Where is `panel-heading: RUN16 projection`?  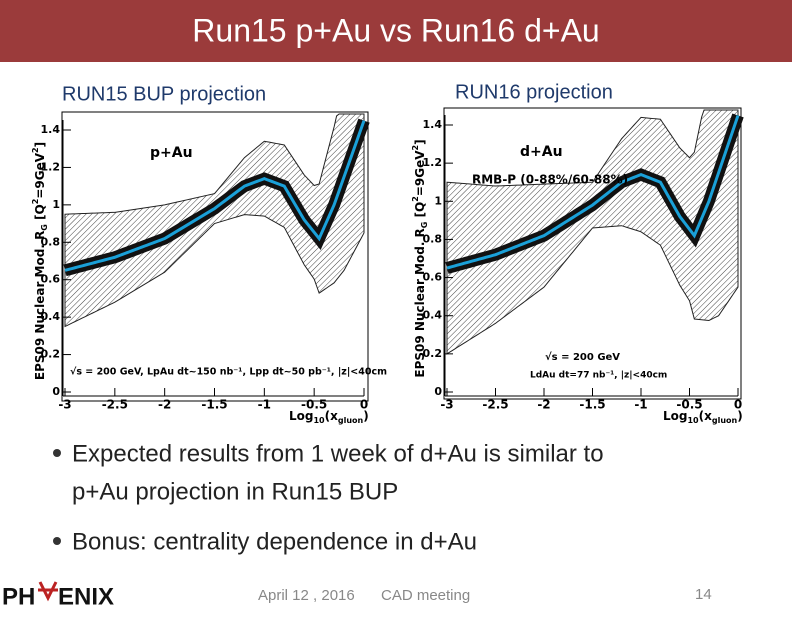 panel-heading: RUN16 projection is located at coordinates (534, 92).